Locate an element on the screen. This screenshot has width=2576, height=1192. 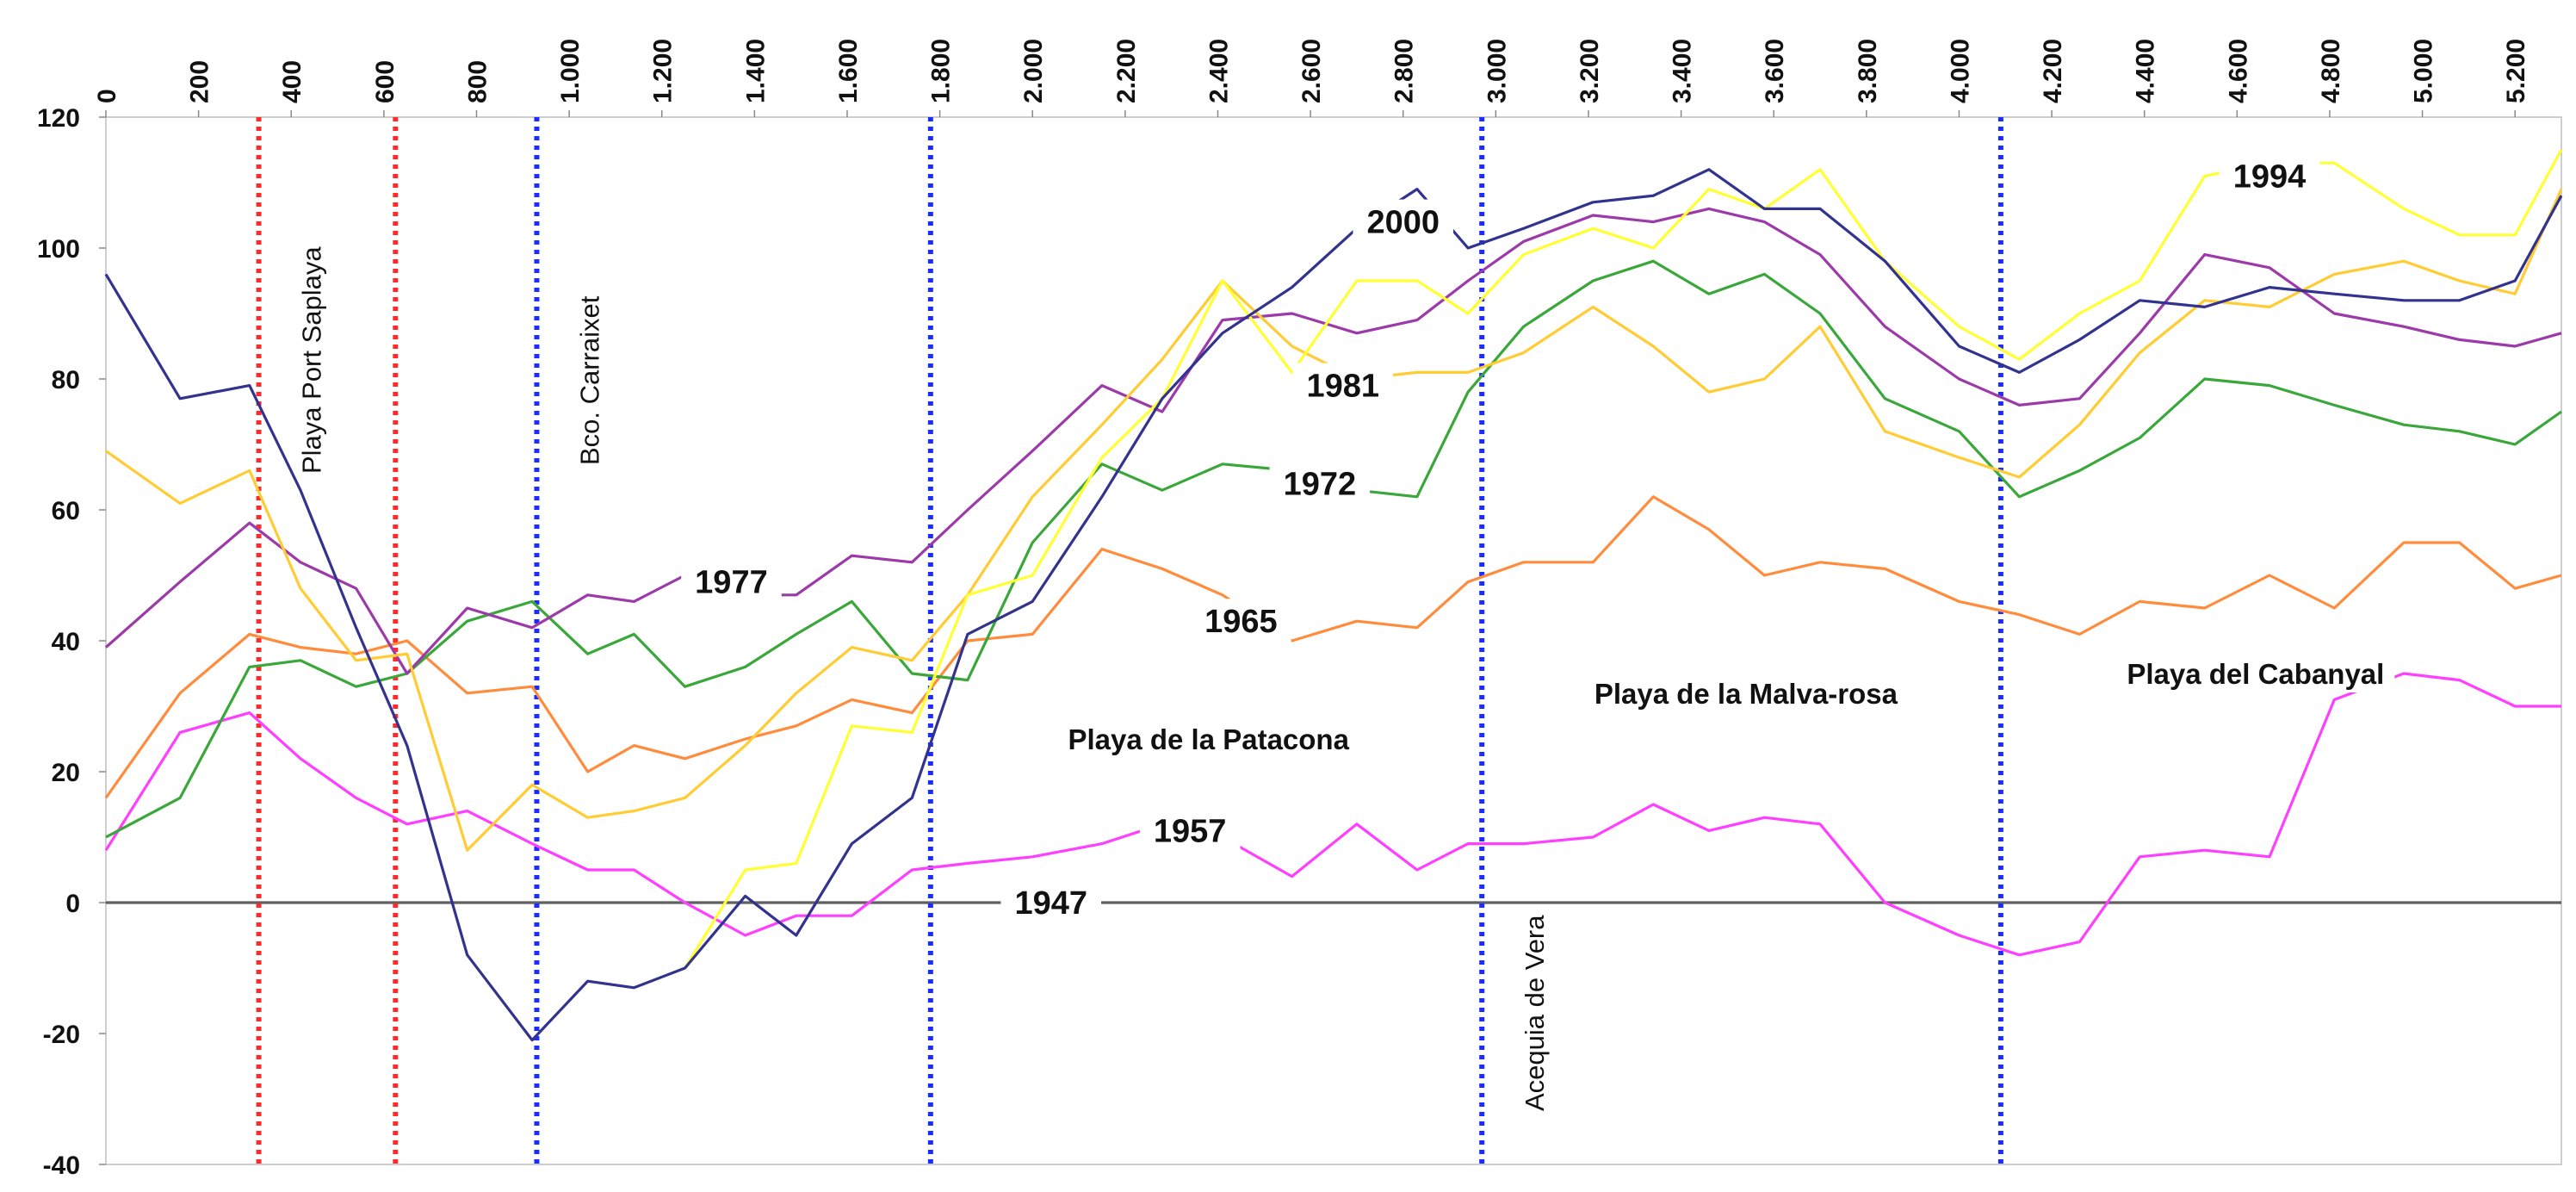
x-tick-label: 4.800 is located at coordinates (2331, 71).